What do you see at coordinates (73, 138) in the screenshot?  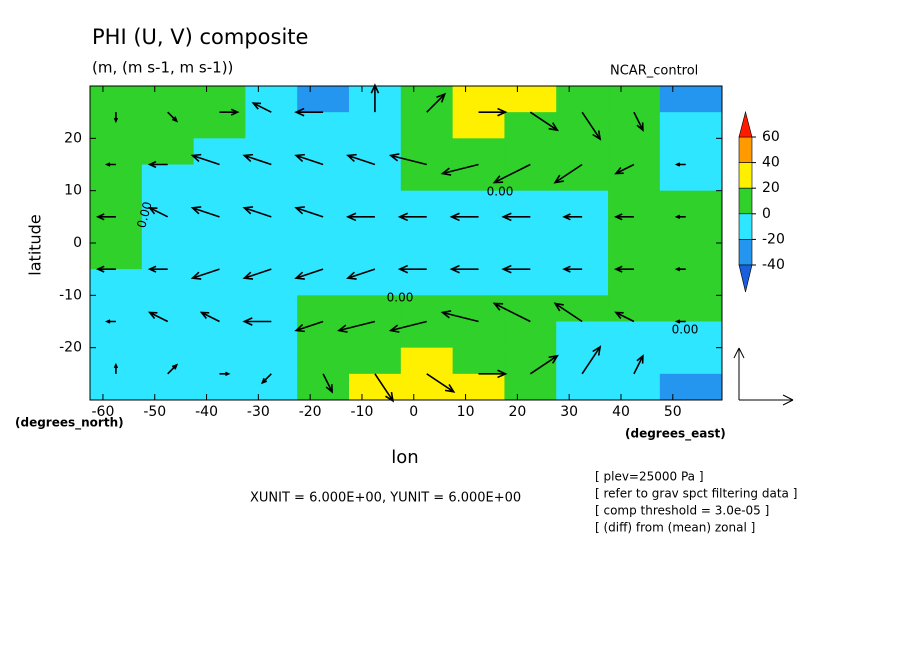 I see `y-tick-label: 20` at bounding box center [73, 138].